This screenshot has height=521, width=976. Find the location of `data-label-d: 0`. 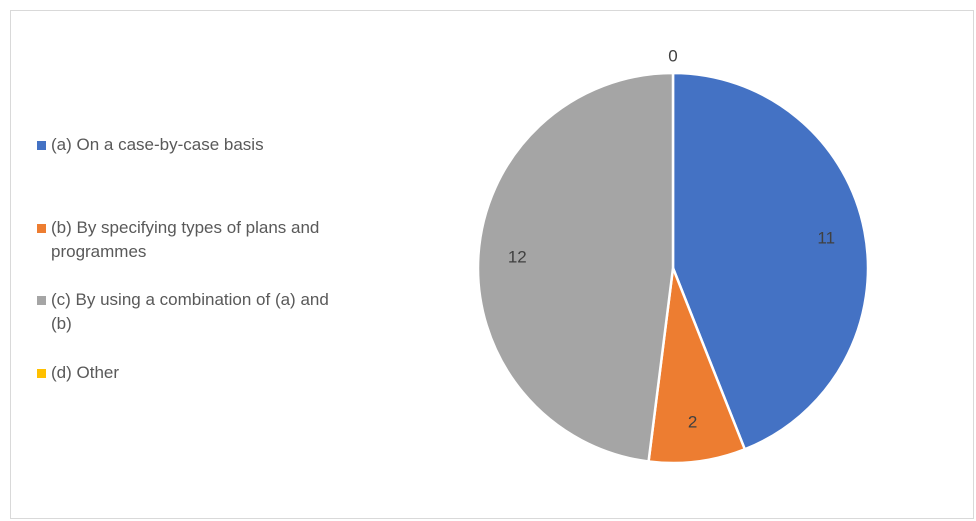

data-label-d: 0 is located at coordinates (672, 55).